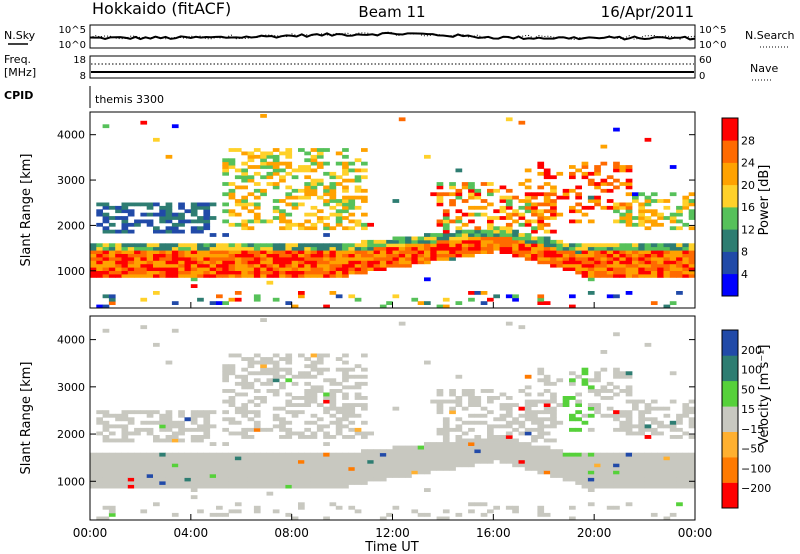 Image resolution: width=800 pixels, height=554 pixels. Describe the element at coordinates (764, 200) in the screenshot. I see `power-colorbar-label: Power [dB]` at that location.